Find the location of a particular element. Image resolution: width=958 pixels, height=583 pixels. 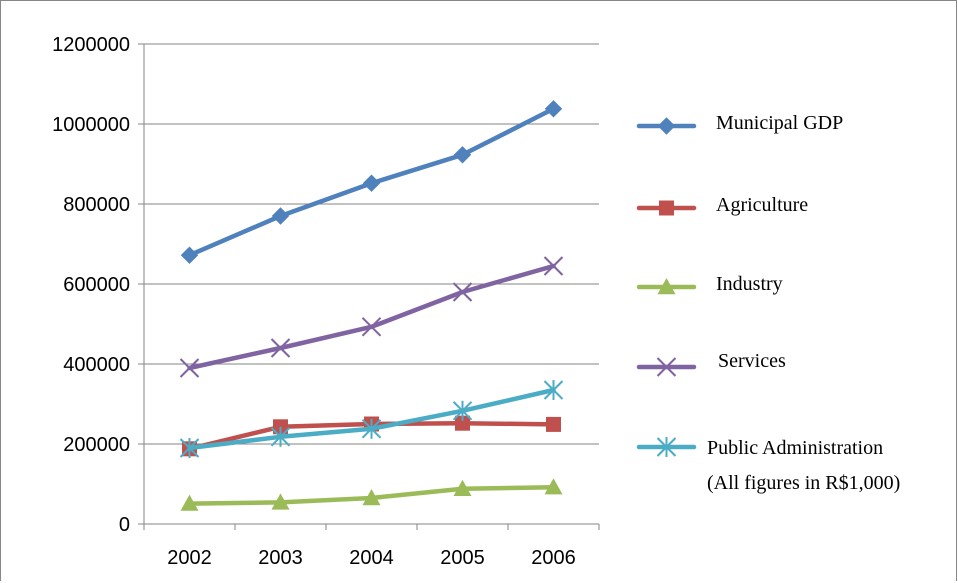

series-public-administration is located at coordinates (371, 419).